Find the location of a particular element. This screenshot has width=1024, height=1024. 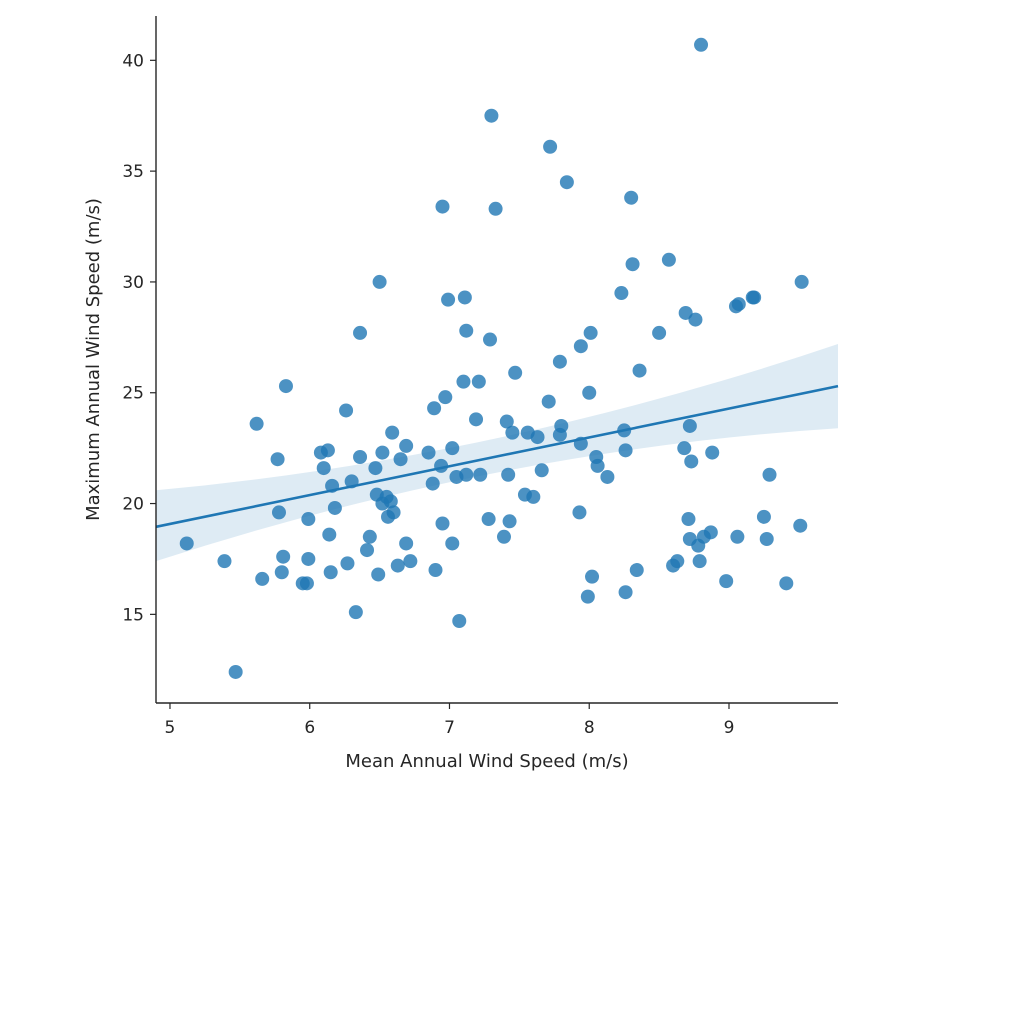

x-axis-label: Mean Annual Wind Speed (m/s) is located at coordinates (486, 761).